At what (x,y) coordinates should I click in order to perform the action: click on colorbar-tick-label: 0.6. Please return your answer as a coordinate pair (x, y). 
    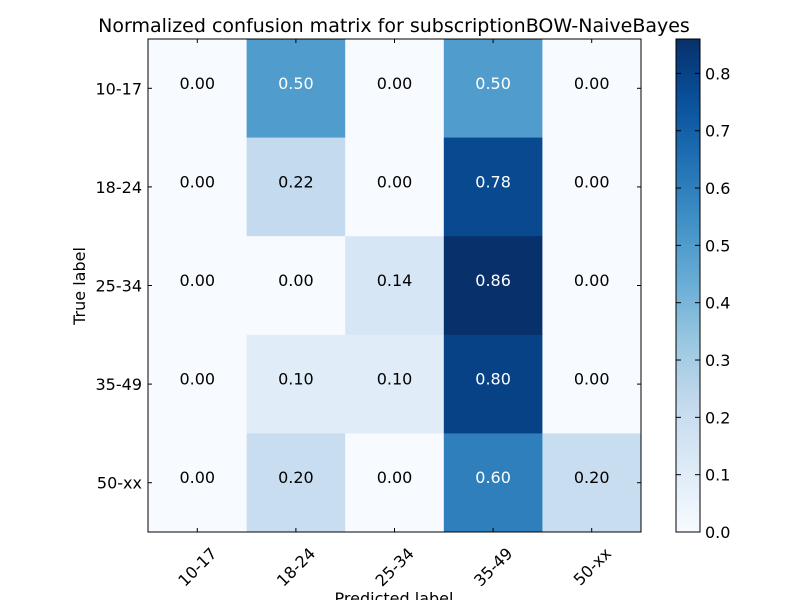
    Looking at the image, I should click on (717, 188).